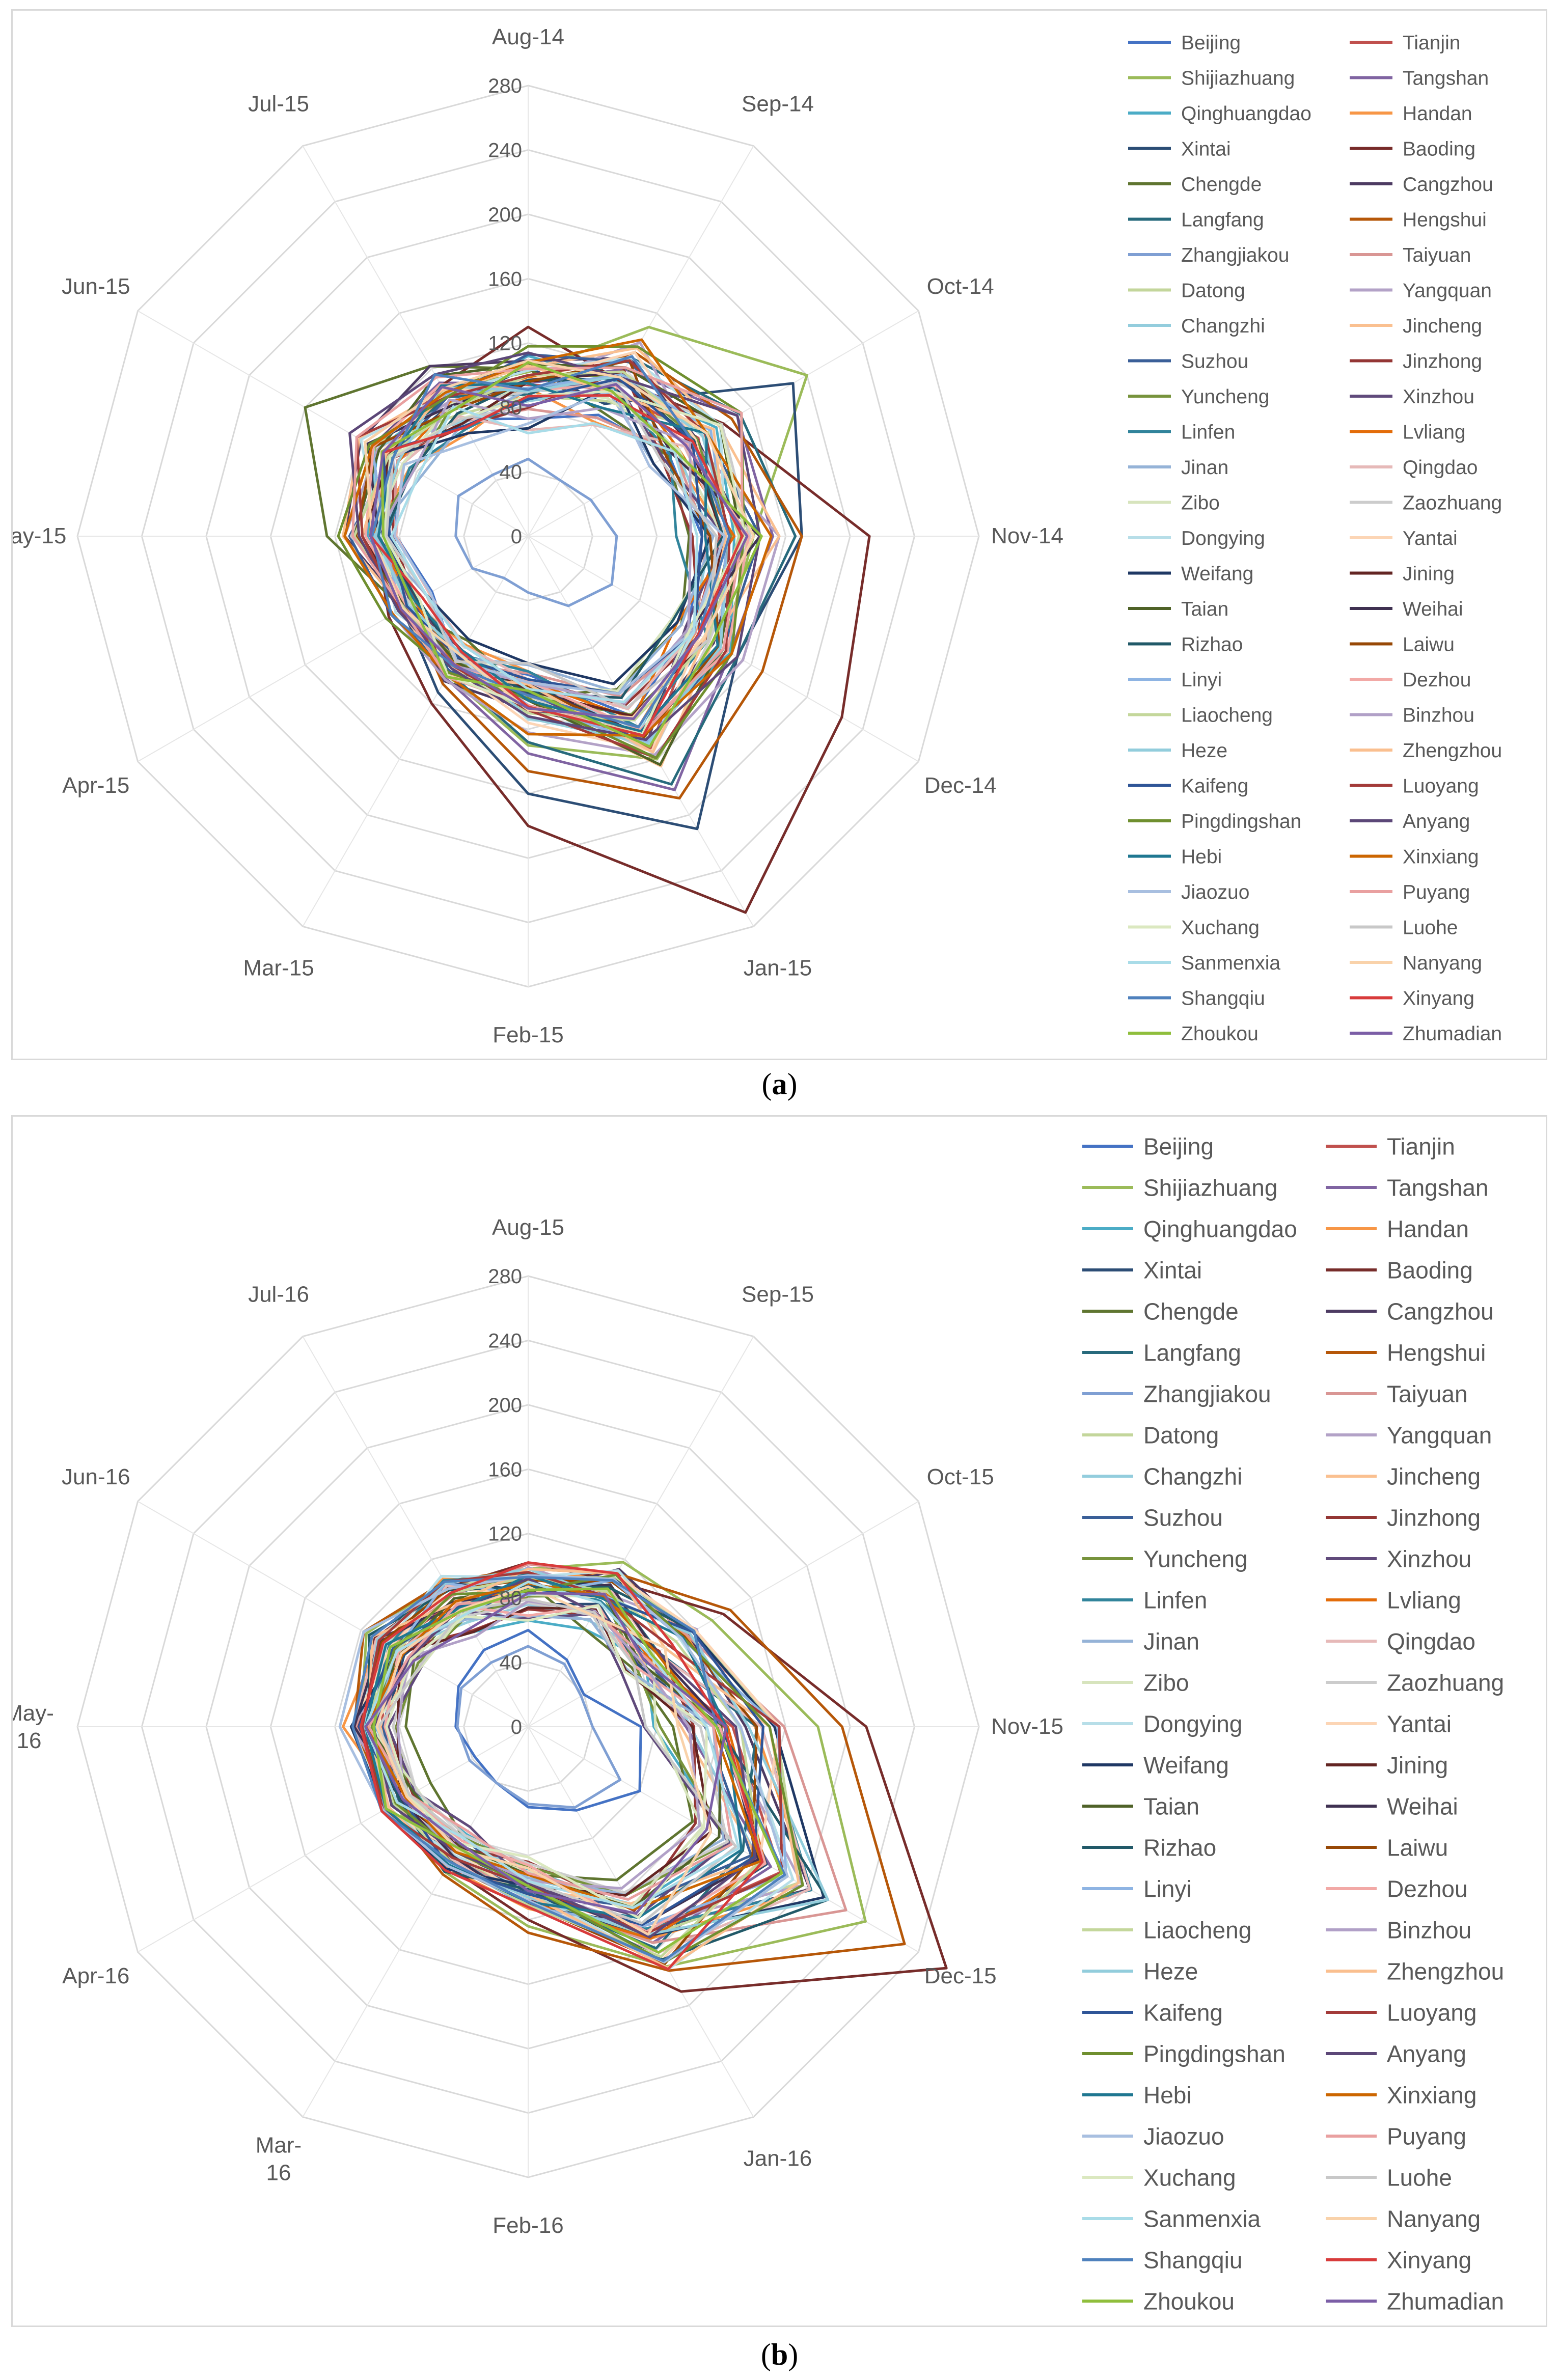 Image resolution: width=1559 pixels, height=2380 pixels. Describe the element at coordinates (1412, 397) in the screenshot. I see `legend-item: Xinzhou` at that location.